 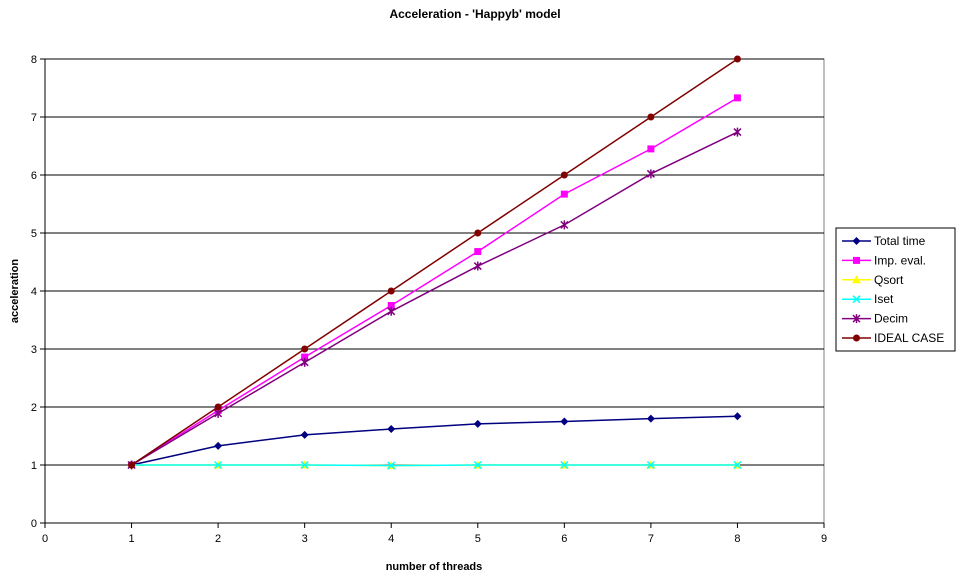 I want to click on x-tick-label-8: 8, so click(x=737, y=539).